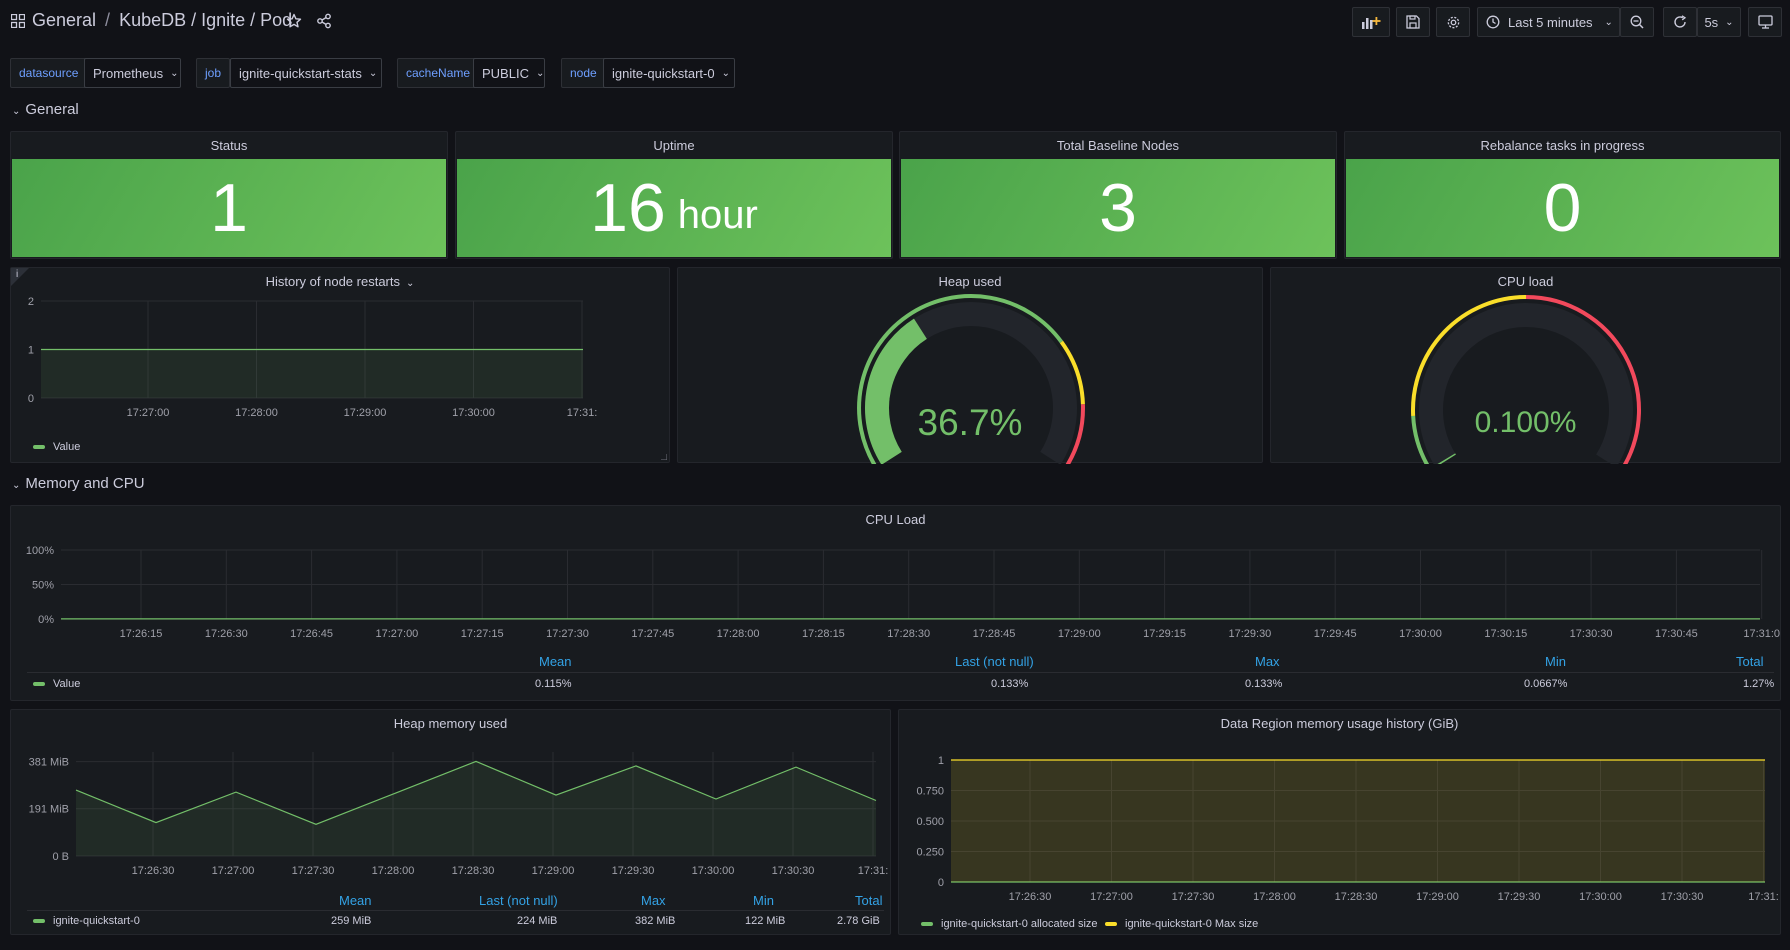  Describe the element at coordinates (1505, 634) in the screenshot. I see `x-tick-label: 17:30:15` at that location.